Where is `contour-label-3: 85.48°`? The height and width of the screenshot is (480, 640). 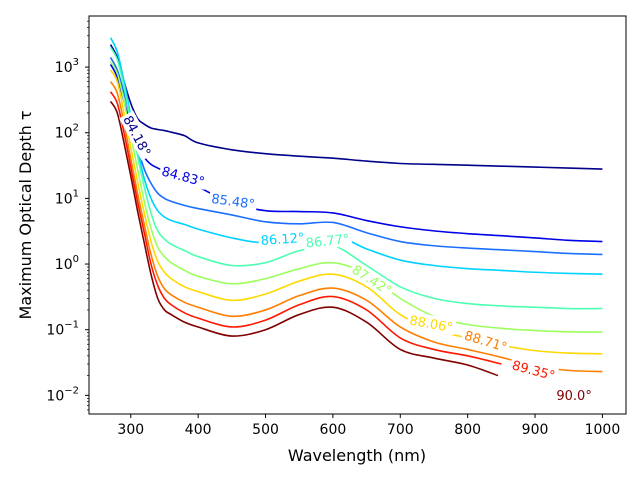 contour-label-3: 85.48° is located at coordinates (232, 202).